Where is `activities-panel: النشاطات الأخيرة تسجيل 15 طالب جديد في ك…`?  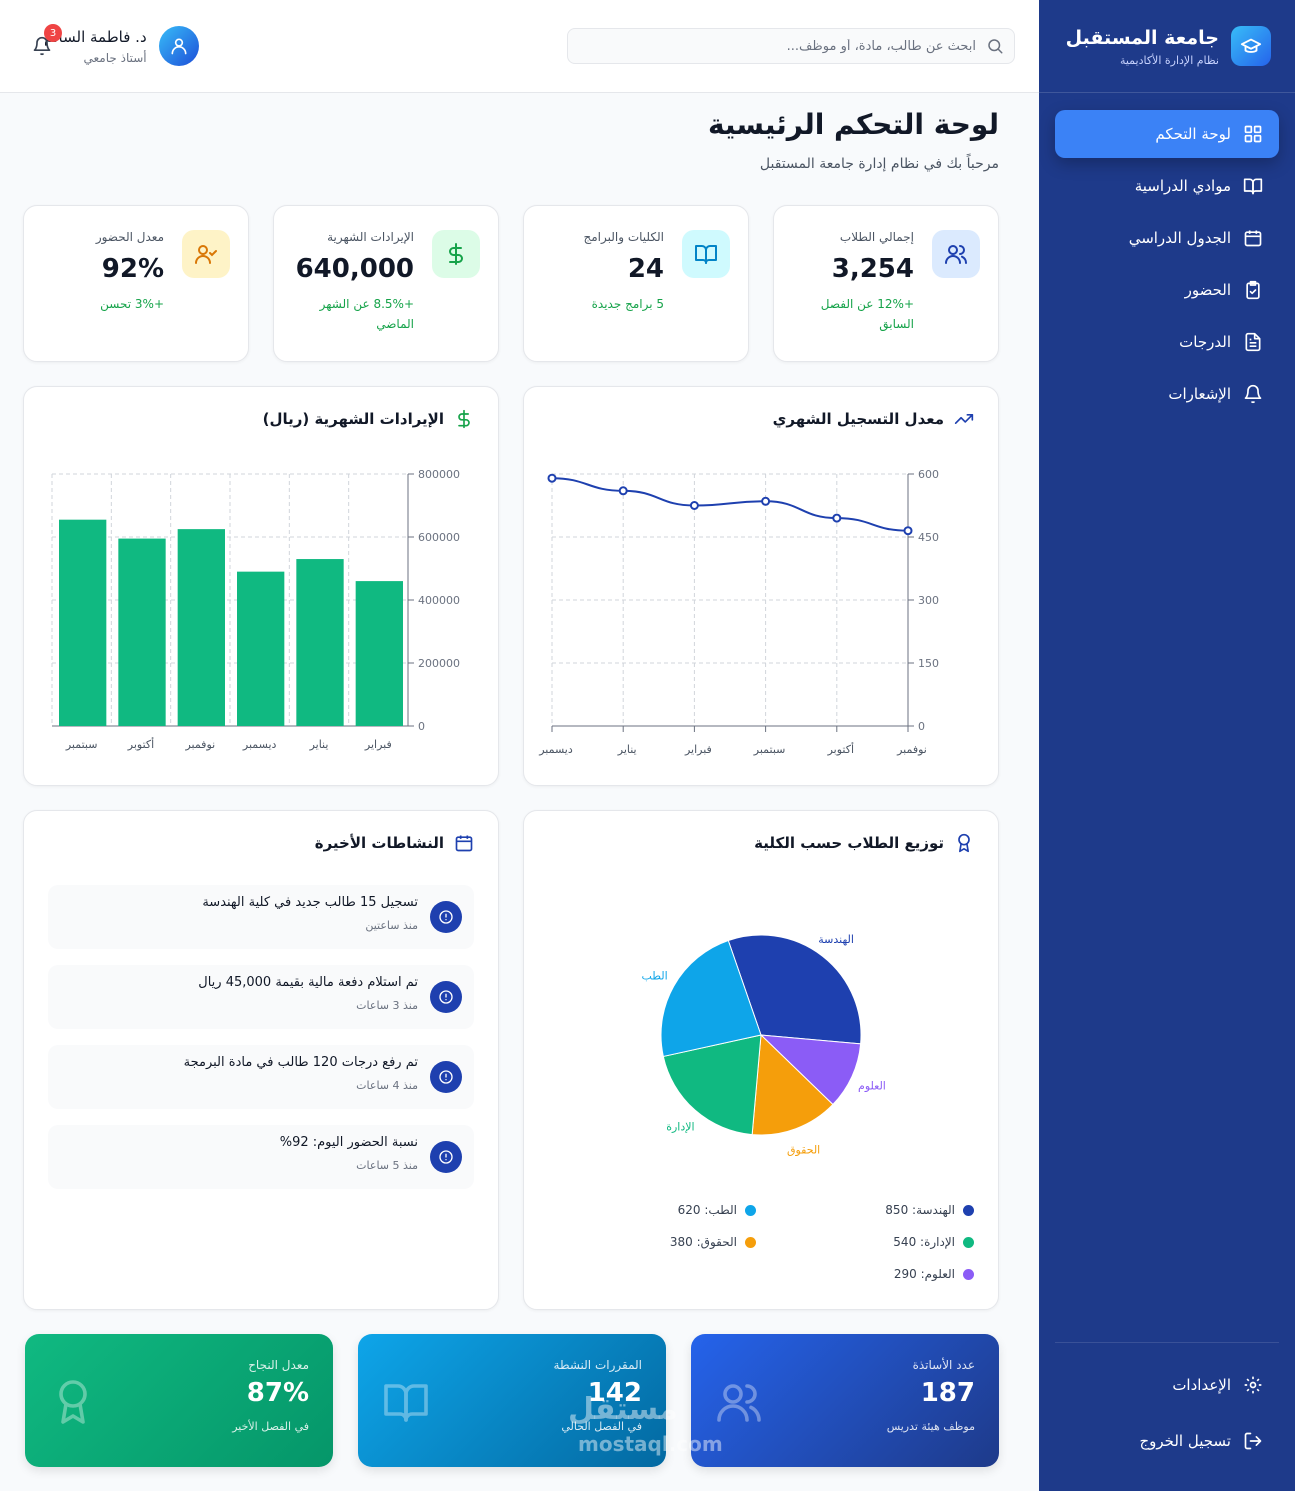
activities-panel: النشاطات الأخيرة تسجيل 15 طالب جديد في ك… is located at coordinates (261, 1060).